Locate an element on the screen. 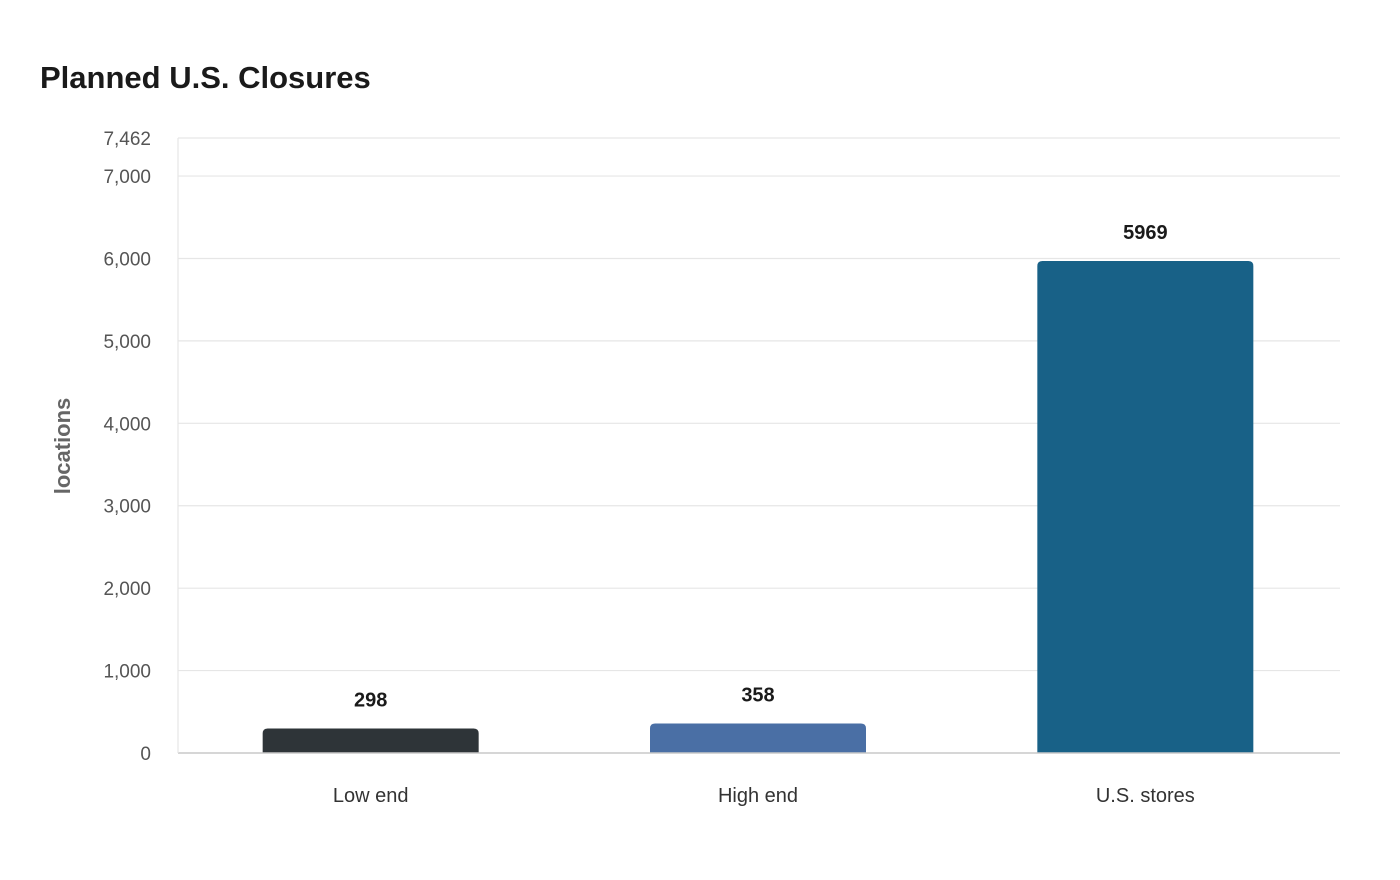  y-tick-label: 4,000 is located at coordinates (127, 424).